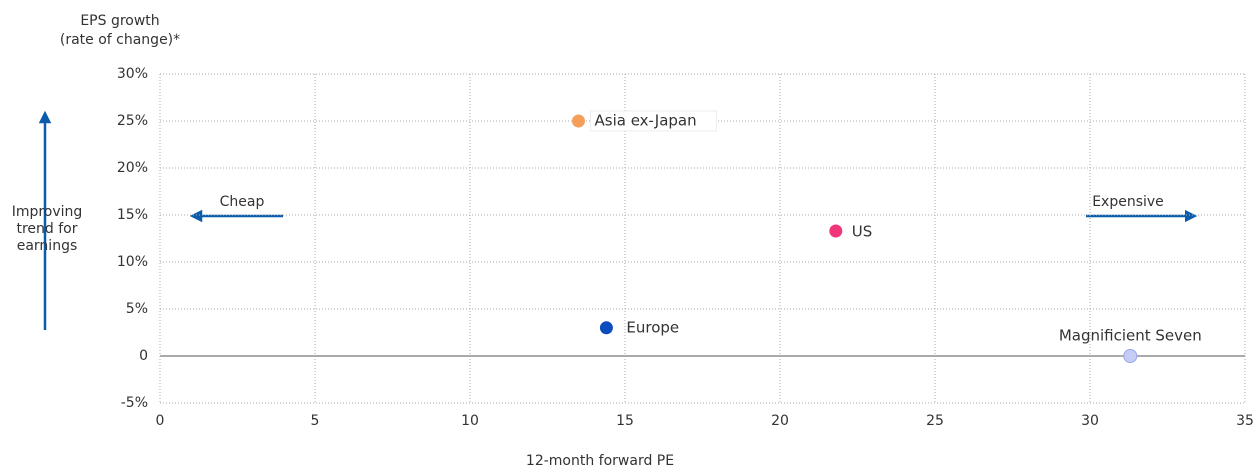  I want to click on point-label: Europe, so click(652, 327).